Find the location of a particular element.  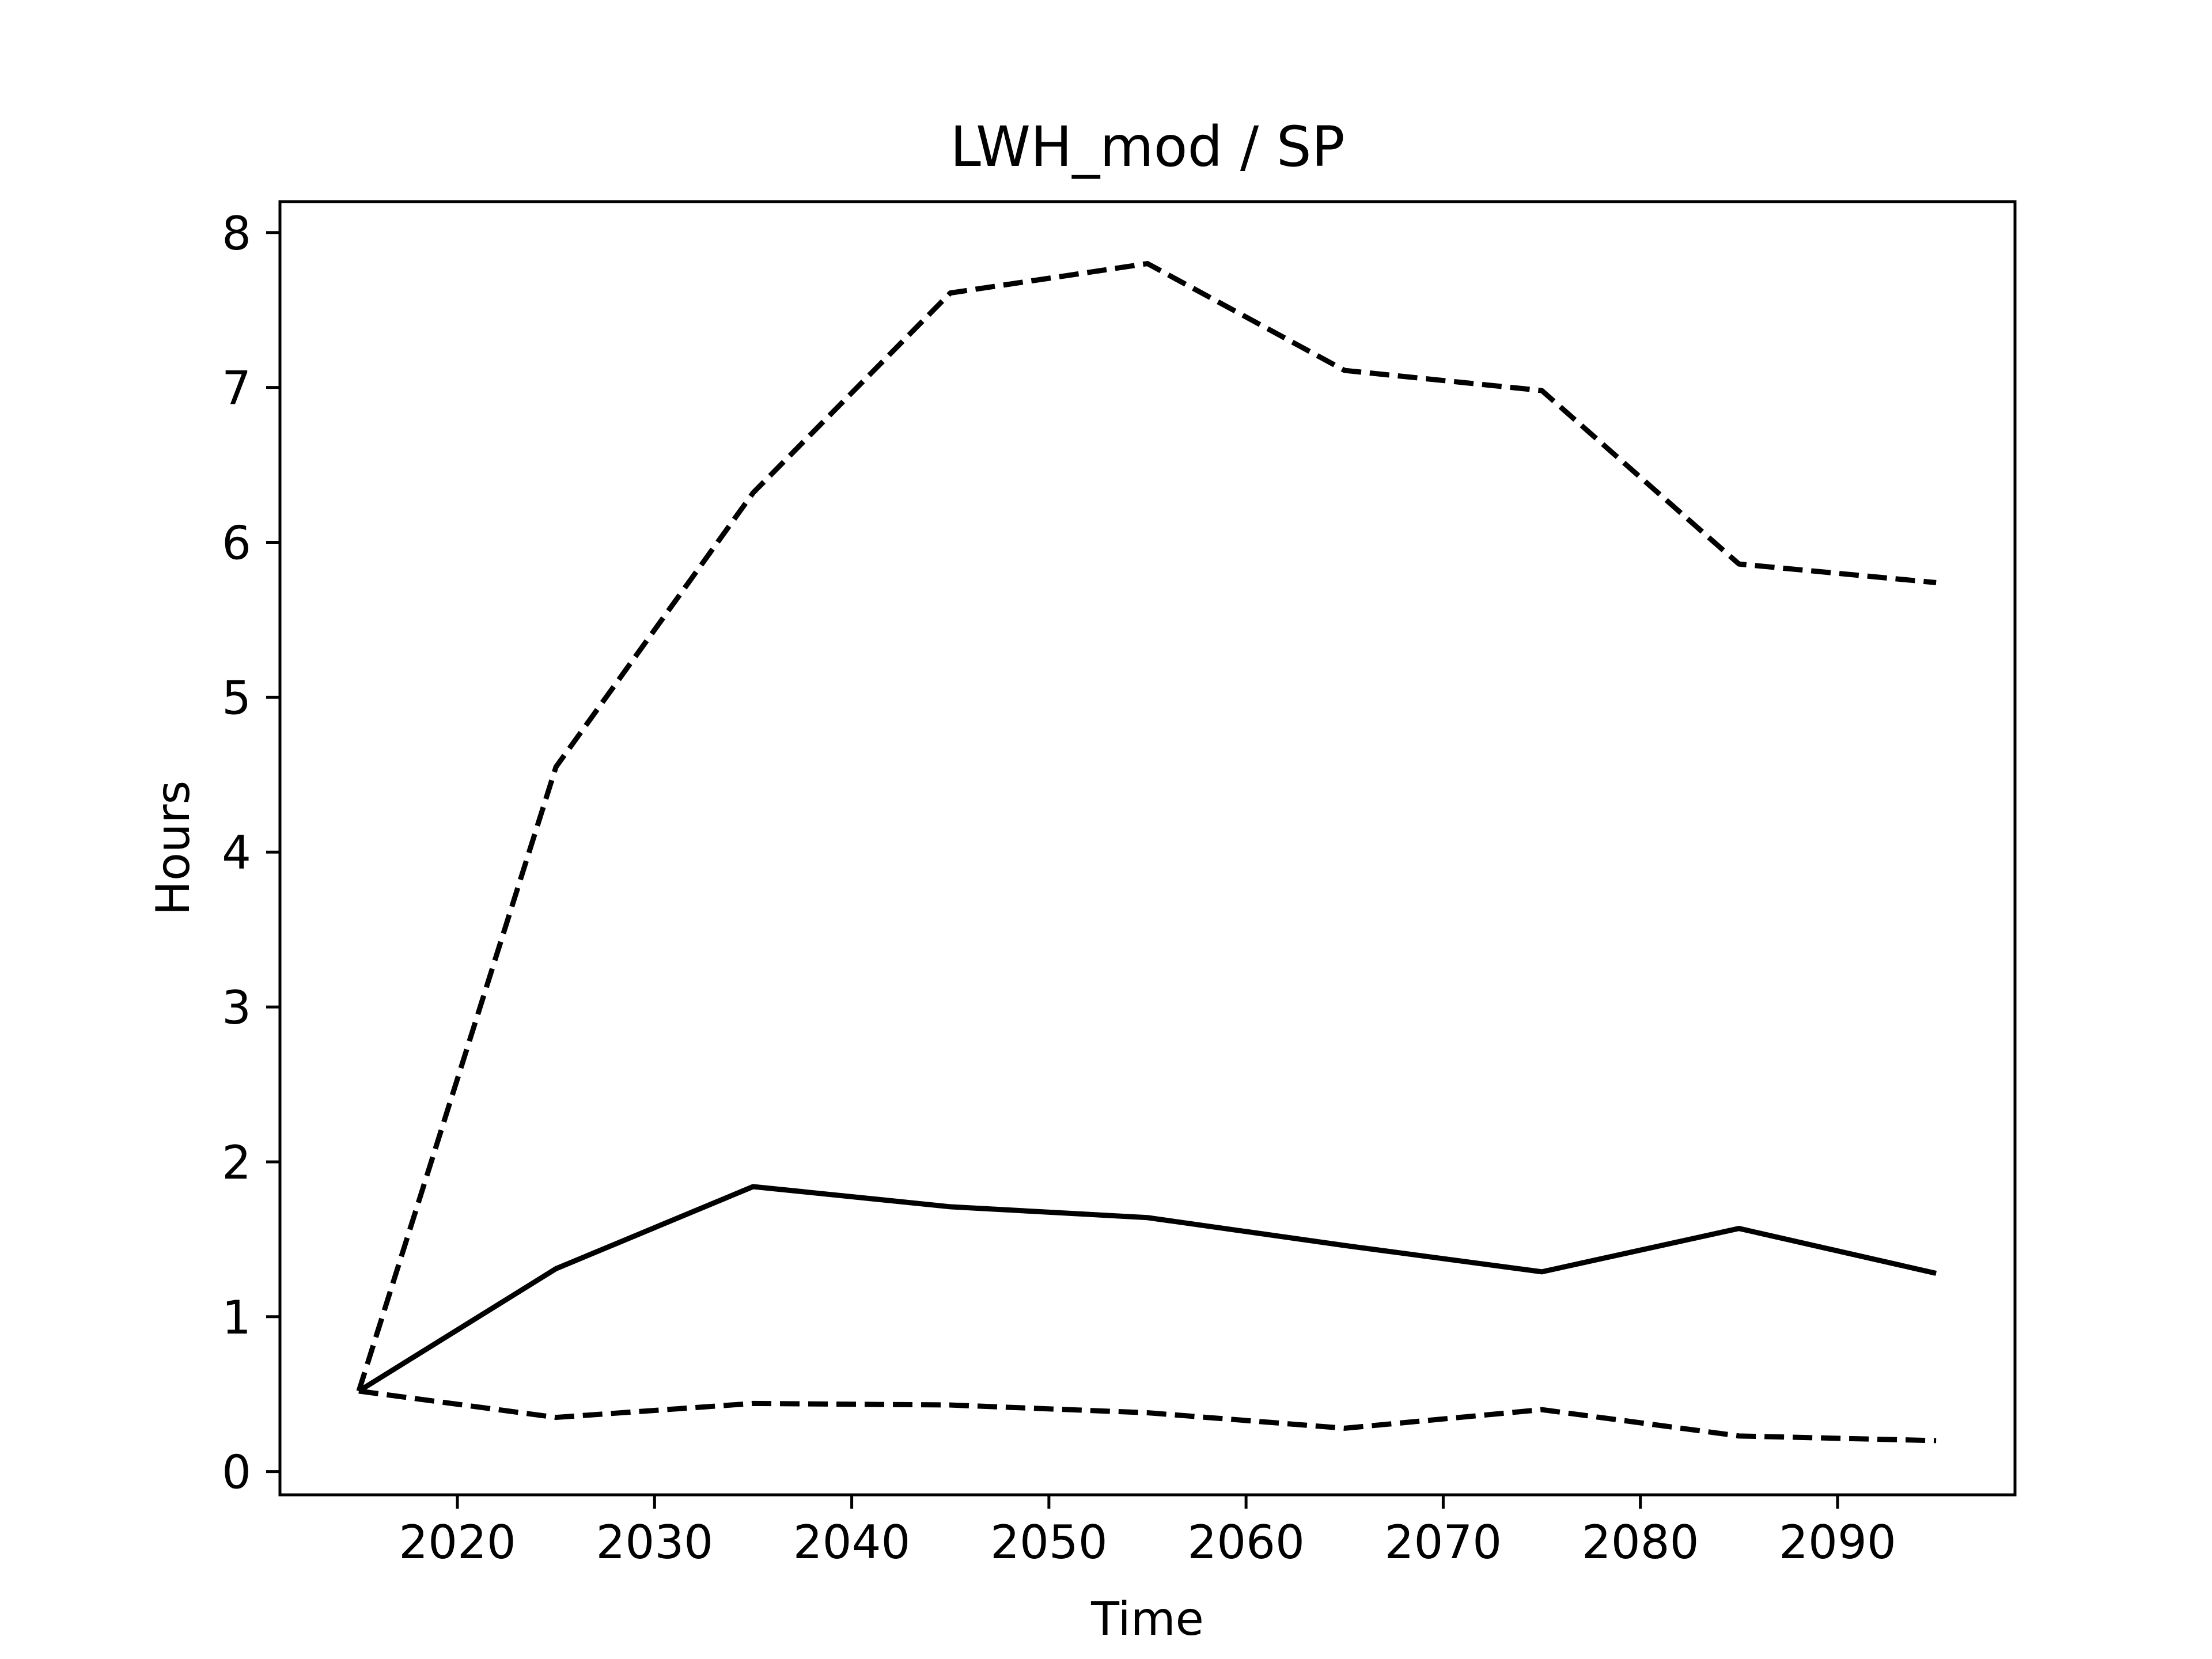

y-tick-label: 8 is located at coordinates (236, 233).